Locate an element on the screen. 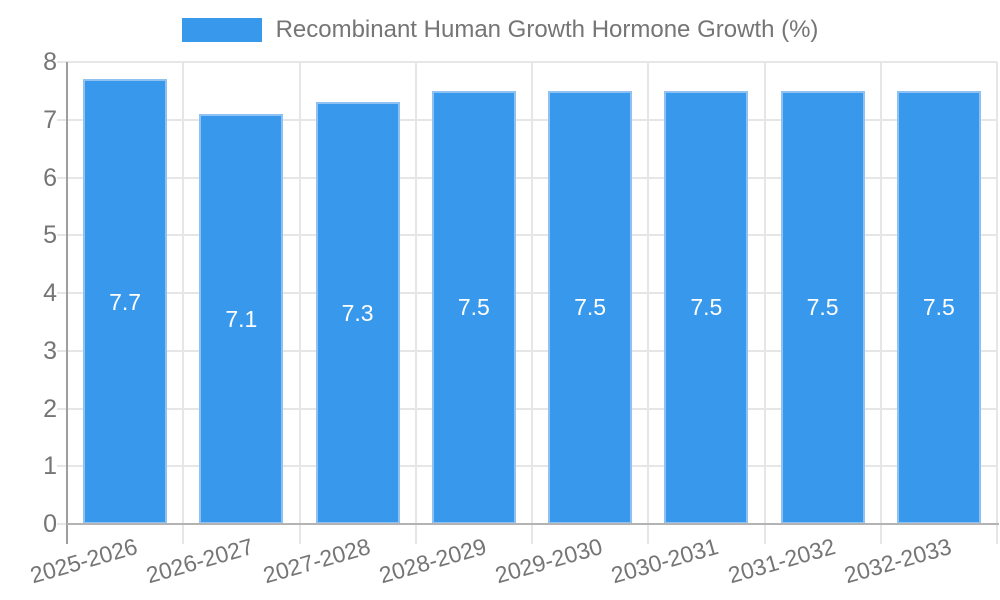 This screenshot has width=1000, height=600. x-axis-tick-label: 2027-2028 is located at coordinates (316, 561).